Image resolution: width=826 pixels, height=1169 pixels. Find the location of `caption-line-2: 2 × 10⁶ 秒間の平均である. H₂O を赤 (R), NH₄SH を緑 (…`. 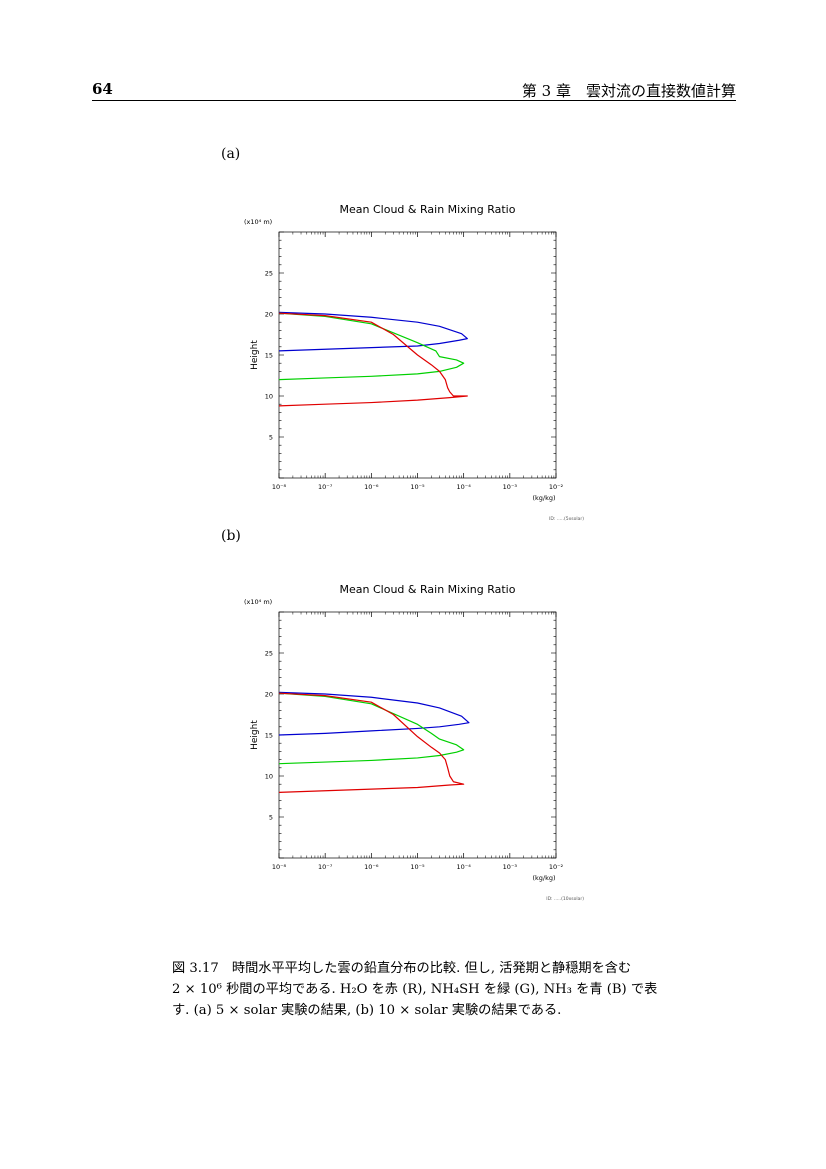

caption-line-2: 2 × 10⁶ 秒間の平均である. H₂O を赤 (R), NH₄SH を緑 (… is located at coordinates (415, 989).